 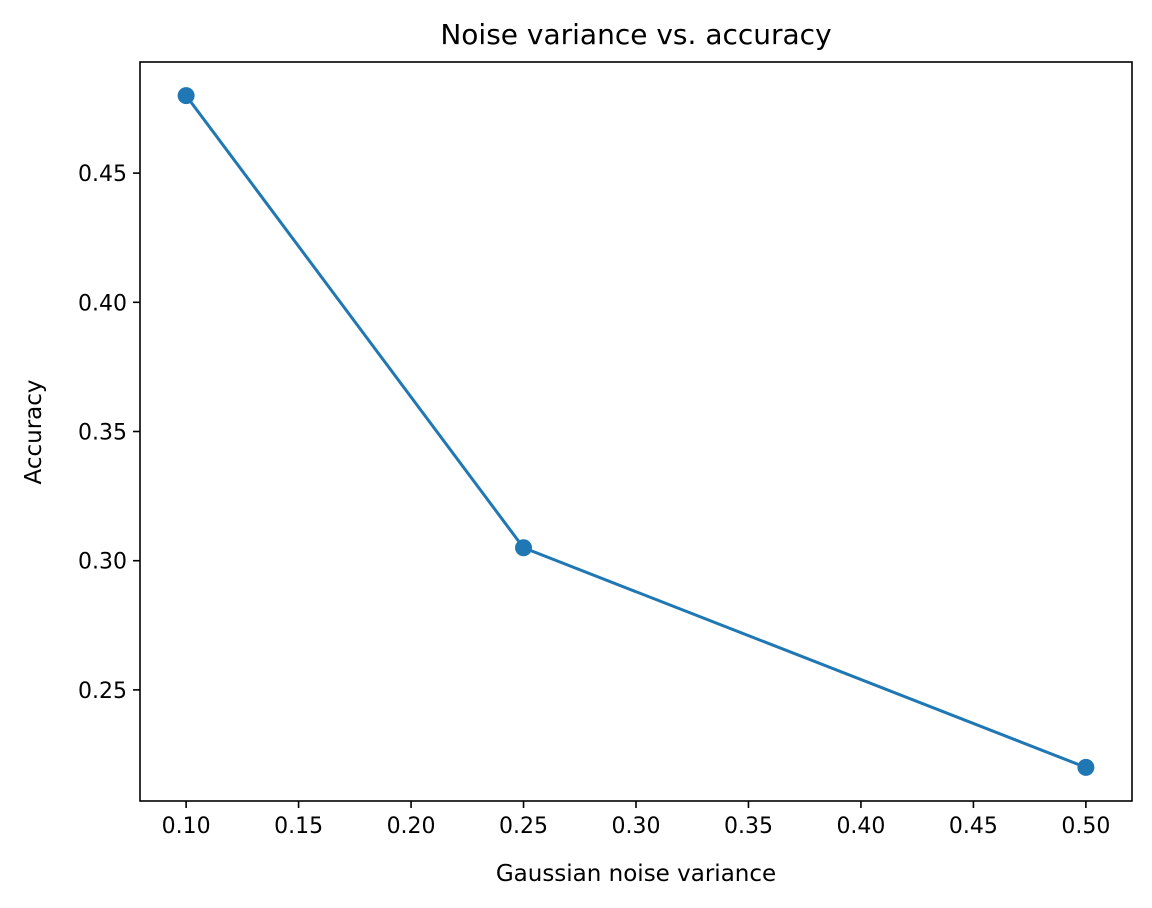 What do you see at coordinates (102, 691) in the screenshot?
I see `y-tick-label: 0.25` at bounding box center [102, 691].